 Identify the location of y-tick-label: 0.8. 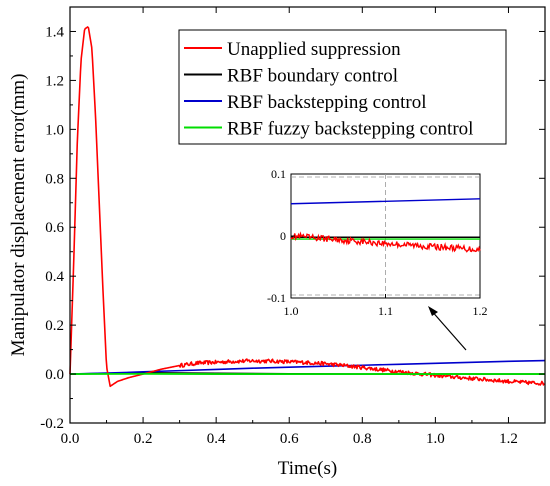
(54, 179).